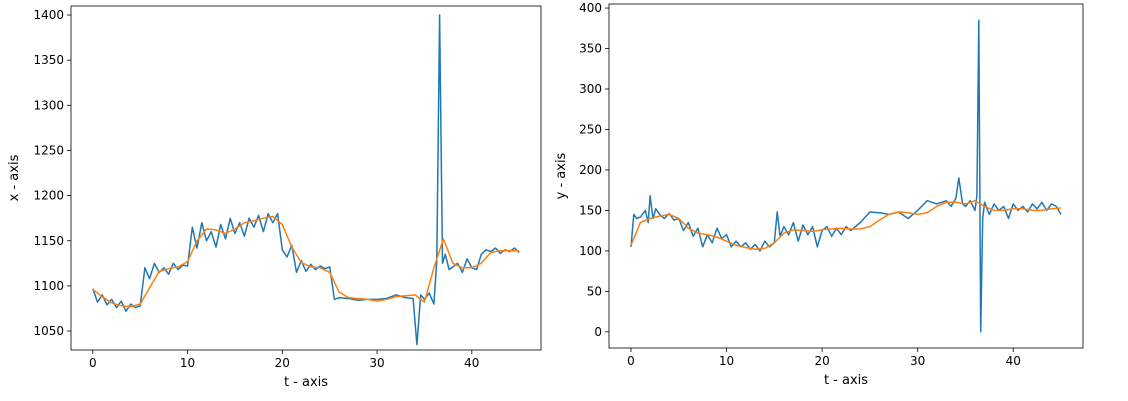 The width and height of the screenshot is (1128, 401). What do you see at coordinates (48, 196) in the screenshot?
I see `y-tick-label: 1200` at bounding box center [48, 196].